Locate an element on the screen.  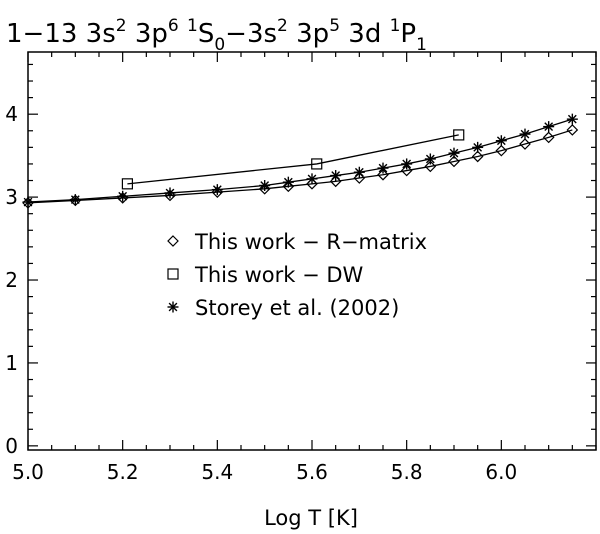
legend-label: Storey et al. (2002) is located at coordinates (297, 308).